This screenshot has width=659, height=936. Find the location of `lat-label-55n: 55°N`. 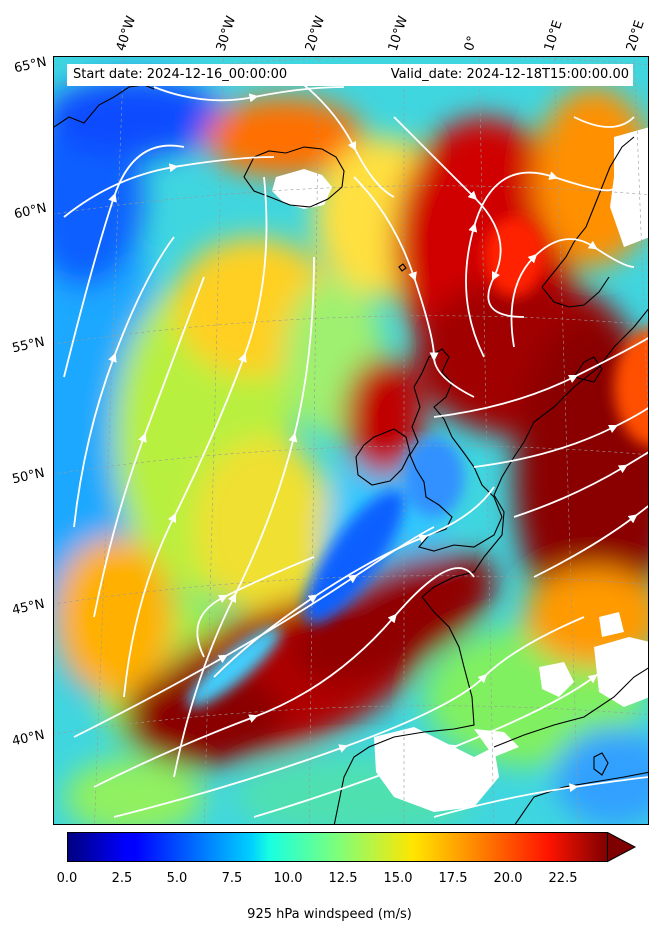

lat-label-55n: 55°N is located at coordinates (28, 345).